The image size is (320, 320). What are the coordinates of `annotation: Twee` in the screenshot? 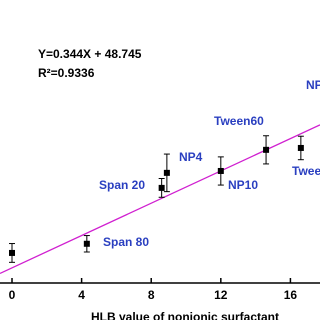 It's located at (306, 171).